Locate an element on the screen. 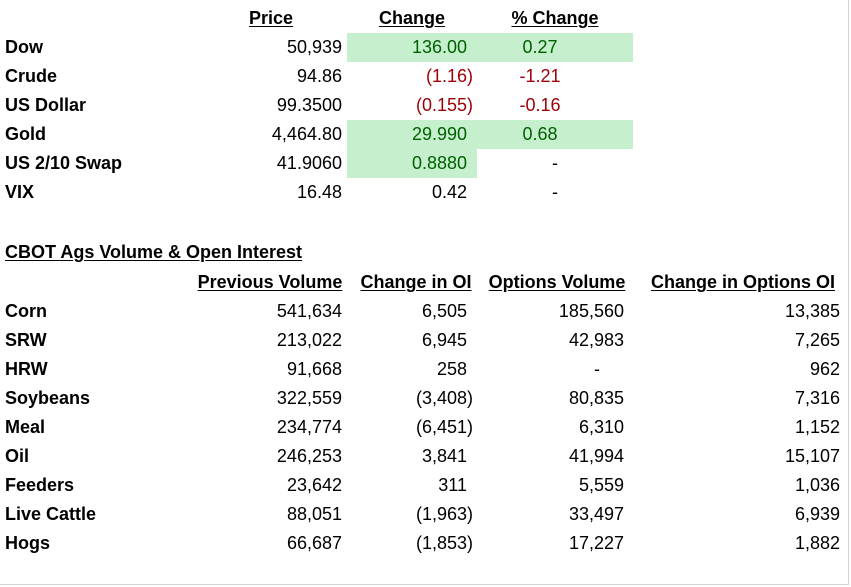  change-options-oi-header: Change in Options OI is located at coordinates (743, 282).